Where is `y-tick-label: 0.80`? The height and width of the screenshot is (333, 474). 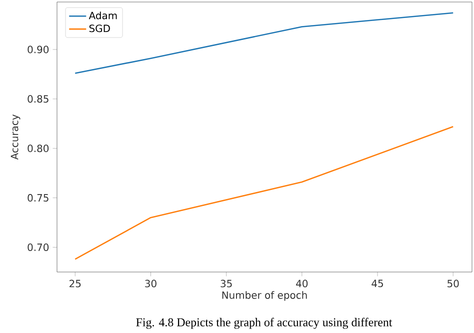 y-tick-label: 0.80 is located at coordinates (38, 148).